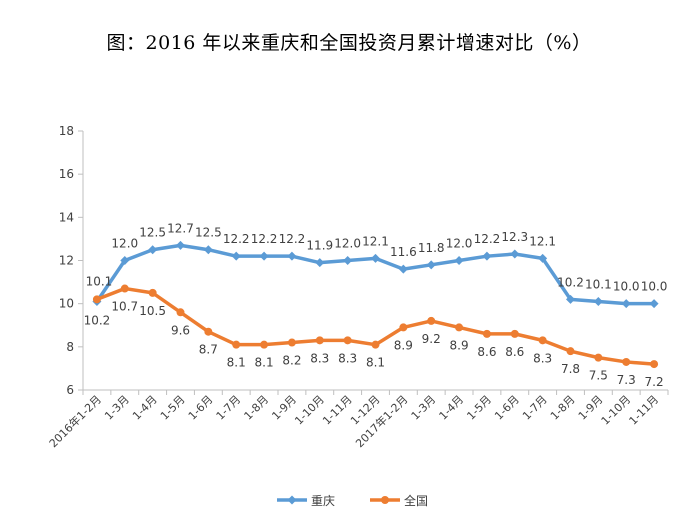 The height and width of the screenshot is (521, 698). What do you see at coordinates (514, 352) in the screenshot?
I see `data-label: 8.6` at bounding box center [514, 352].